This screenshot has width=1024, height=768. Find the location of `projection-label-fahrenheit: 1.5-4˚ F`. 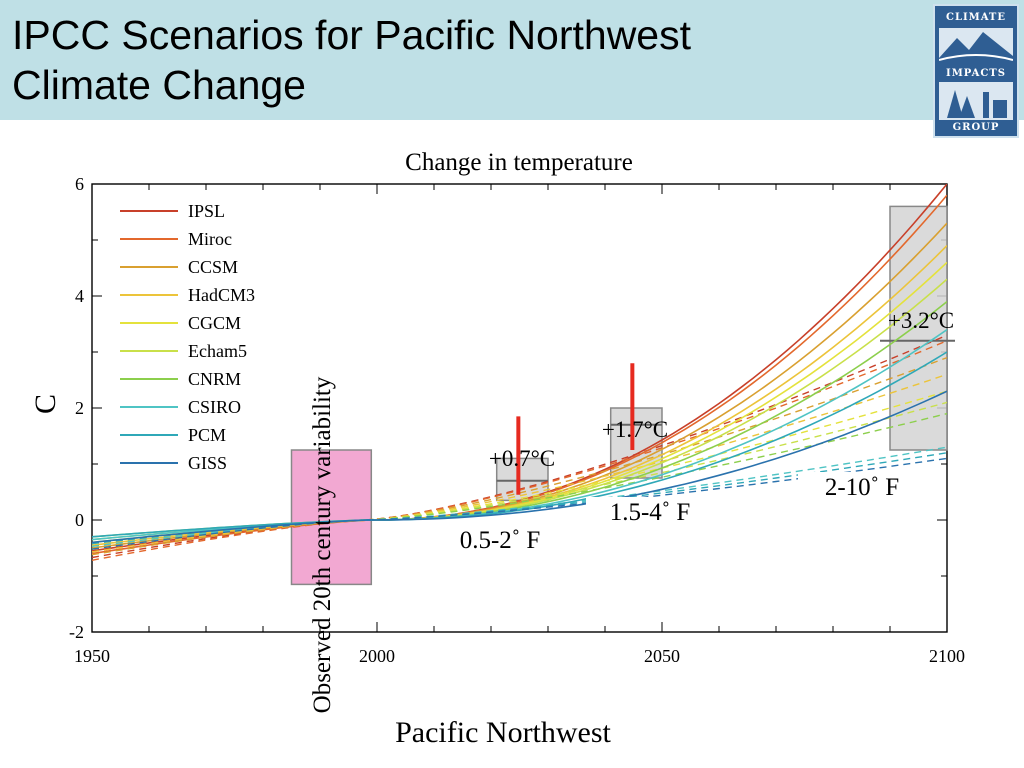

projection-label-fahrenheit: 1.5-4˚ F is located at coordinates (650, 512).